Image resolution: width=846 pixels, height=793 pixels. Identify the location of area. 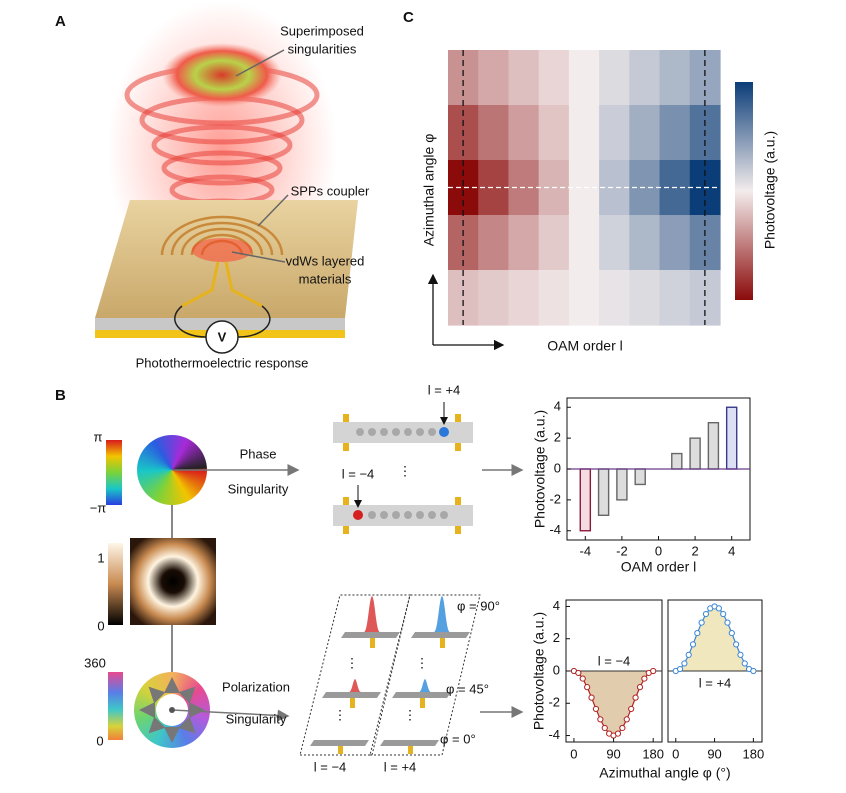
(714, 638).